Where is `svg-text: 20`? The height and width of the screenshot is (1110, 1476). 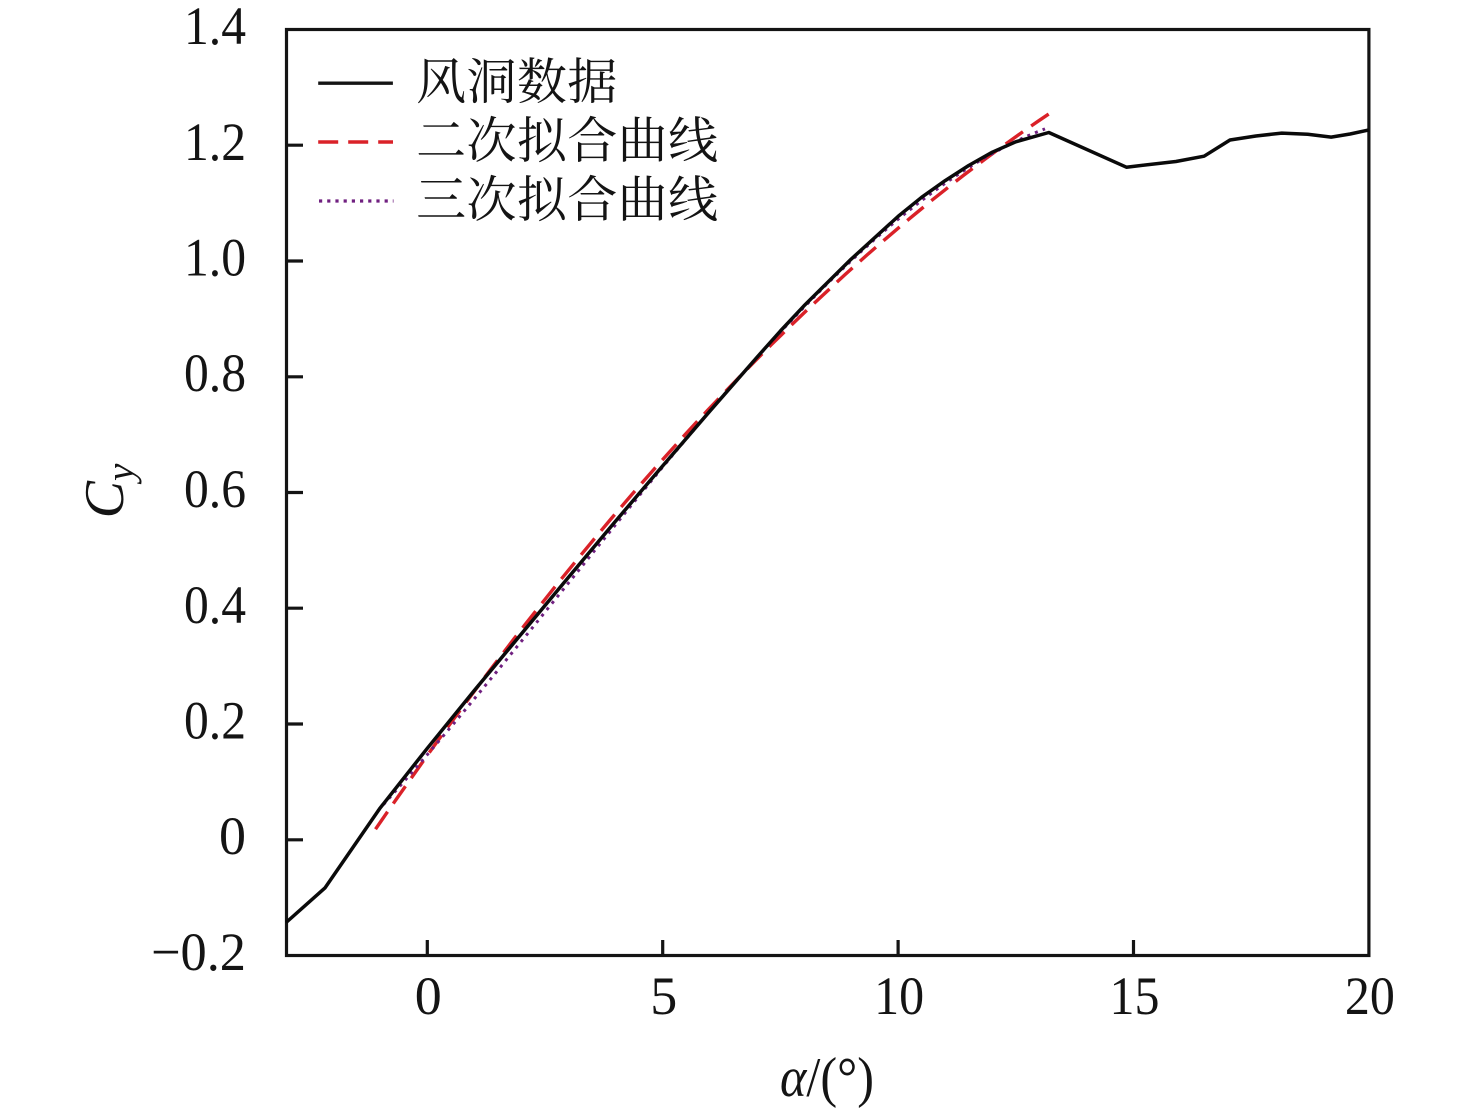 svg-text: 20 is located at coordinates (1370, 996).